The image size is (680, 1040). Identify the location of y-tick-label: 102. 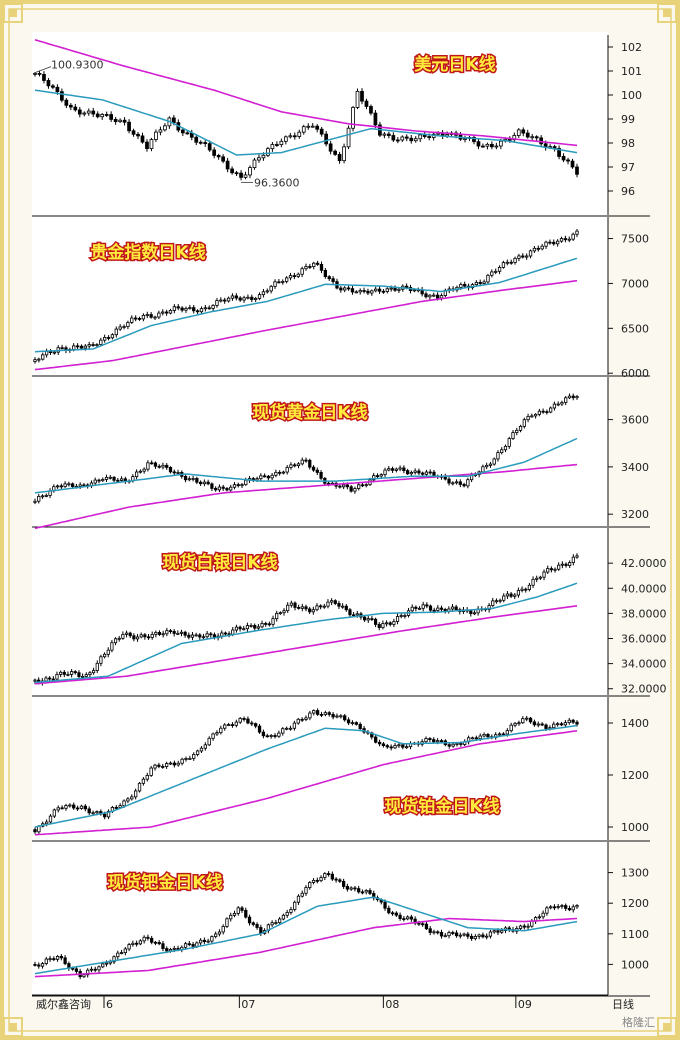
(631, 47).